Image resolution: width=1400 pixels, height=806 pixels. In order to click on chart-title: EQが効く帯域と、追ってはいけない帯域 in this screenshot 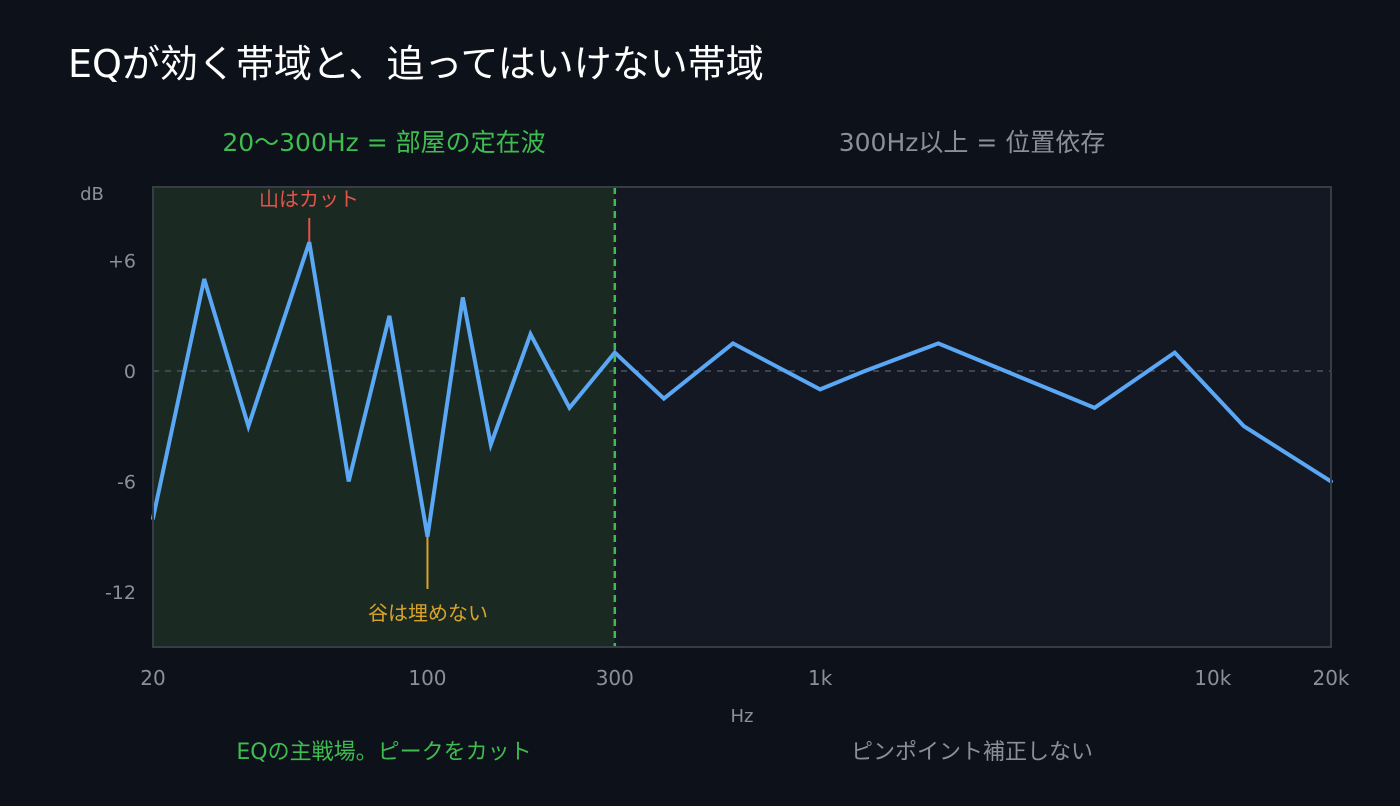, I will do `click(416, 64)`.